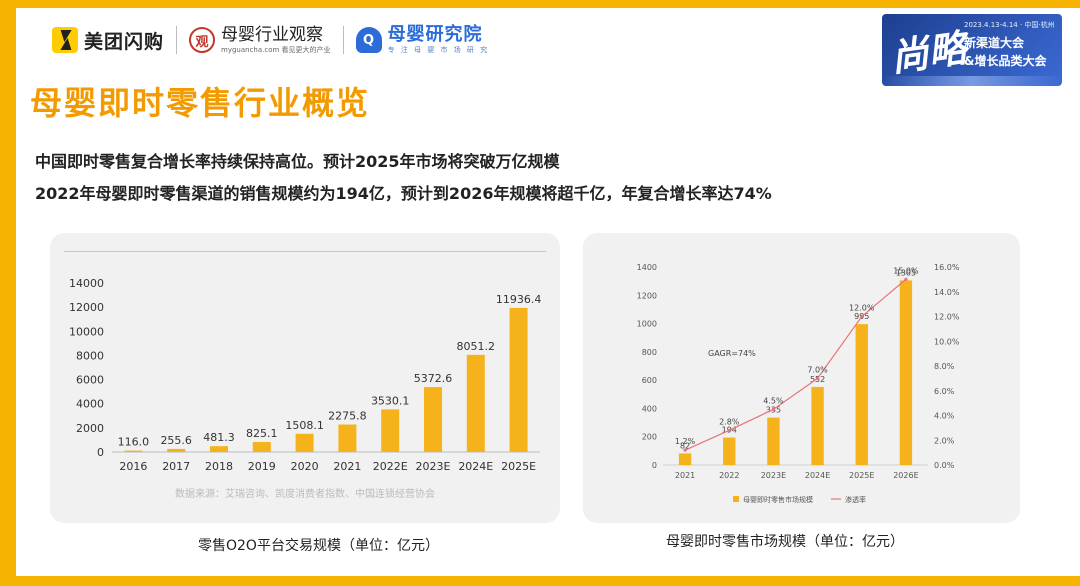 The image size is (1080, 586). I want to click on line-value-label: 2.8%, so click(729, 421).